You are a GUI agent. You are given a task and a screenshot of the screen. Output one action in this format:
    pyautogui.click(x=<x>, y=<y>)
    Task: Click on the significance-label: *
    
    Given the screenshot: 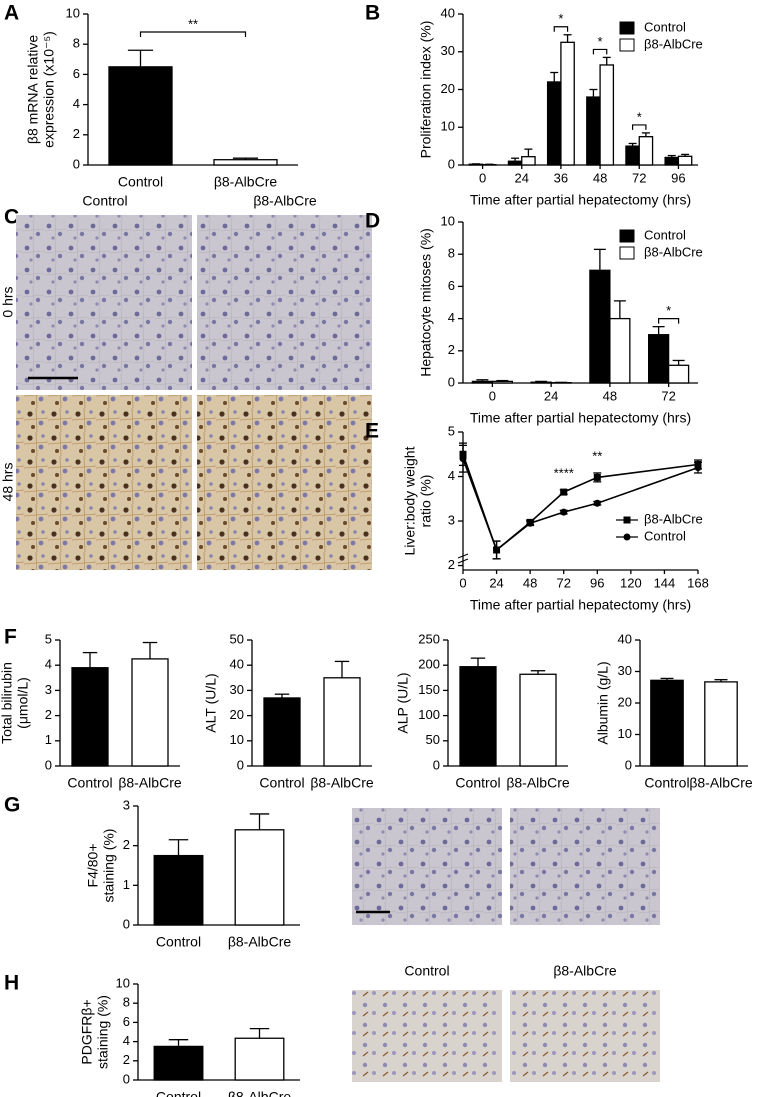 What is the action you would take?
    pyautogui.click(x=600, y=41)
    